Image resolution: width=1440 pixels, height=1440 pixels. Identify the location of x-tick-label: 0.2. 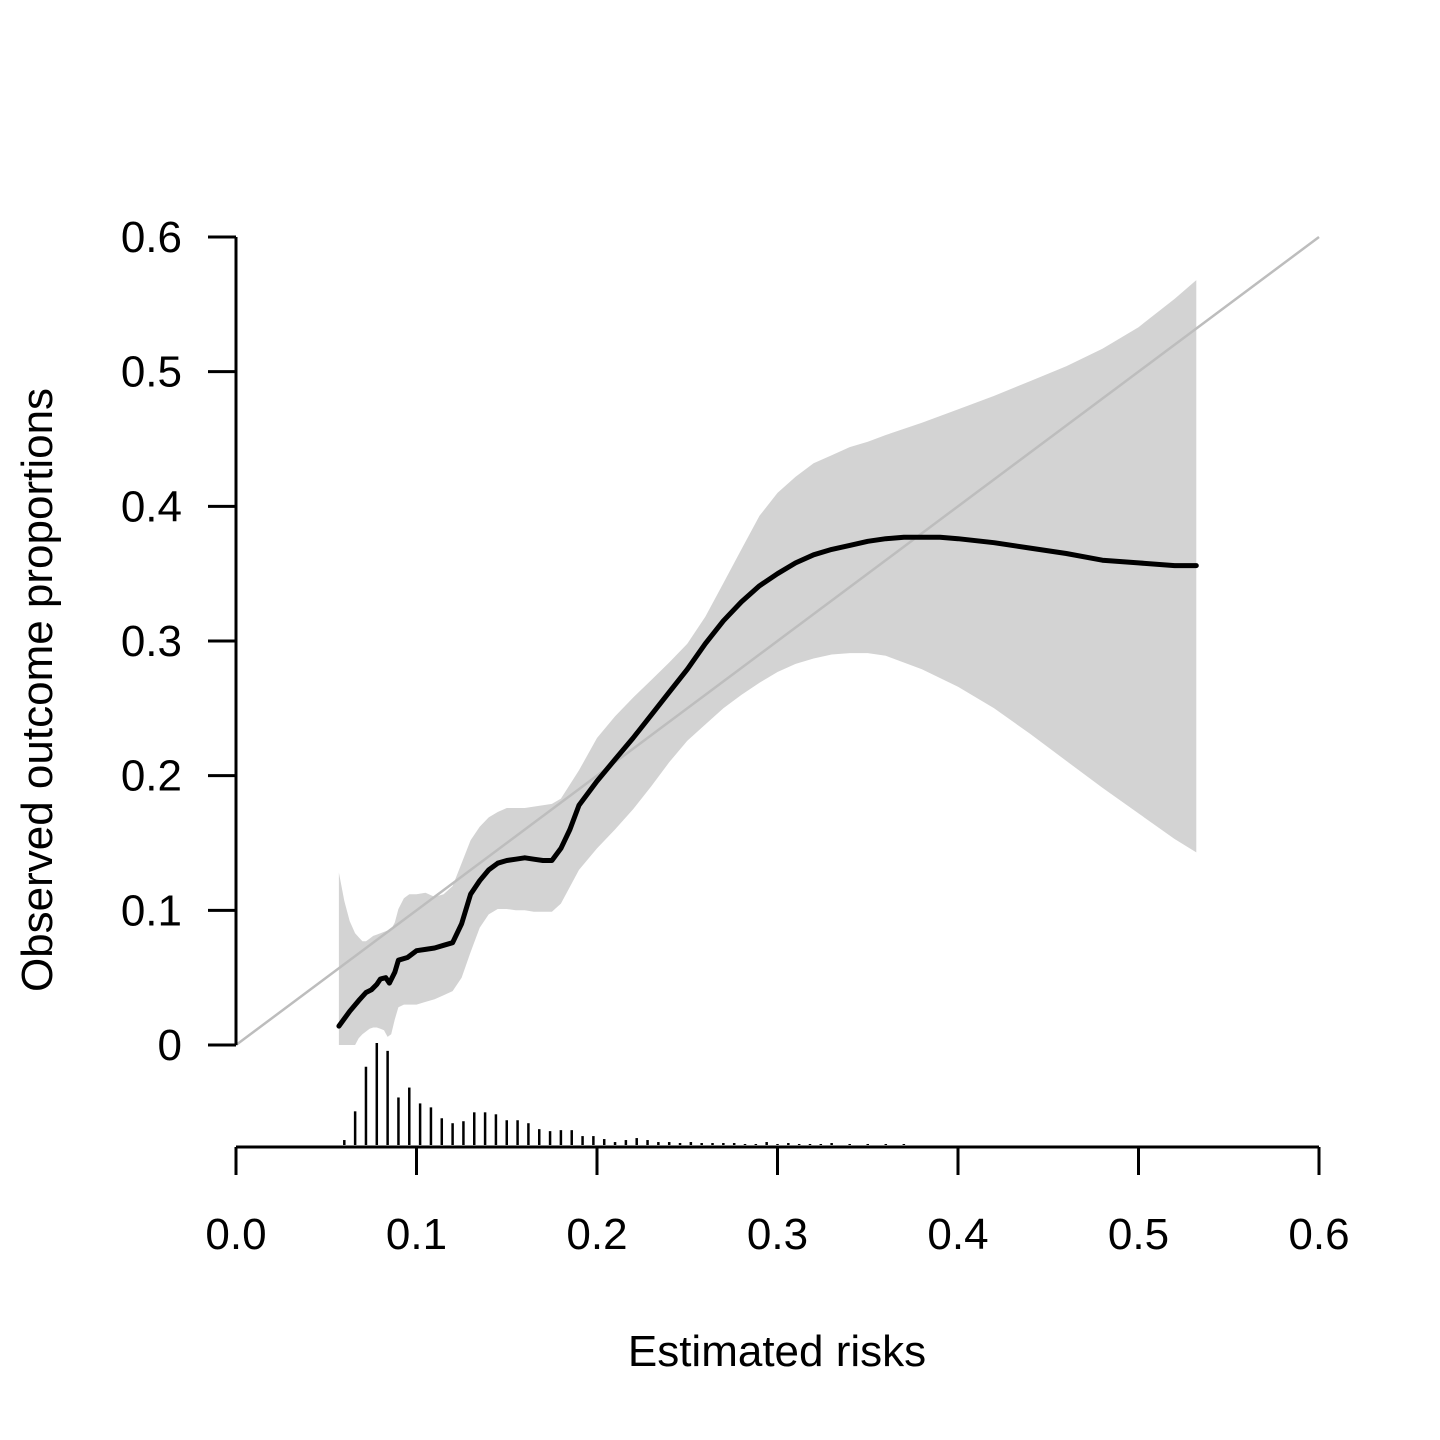
(596, 1234).